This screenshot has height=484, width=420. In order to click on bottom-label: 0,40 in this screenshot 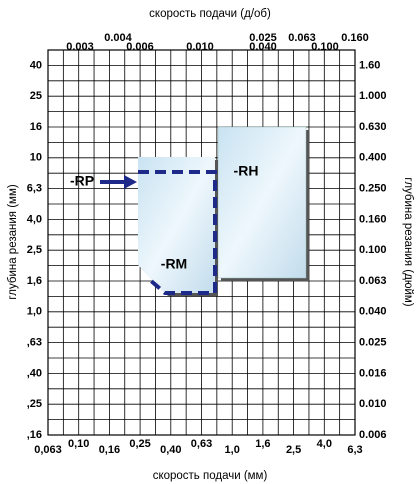, I will do `click(170, 450)`.